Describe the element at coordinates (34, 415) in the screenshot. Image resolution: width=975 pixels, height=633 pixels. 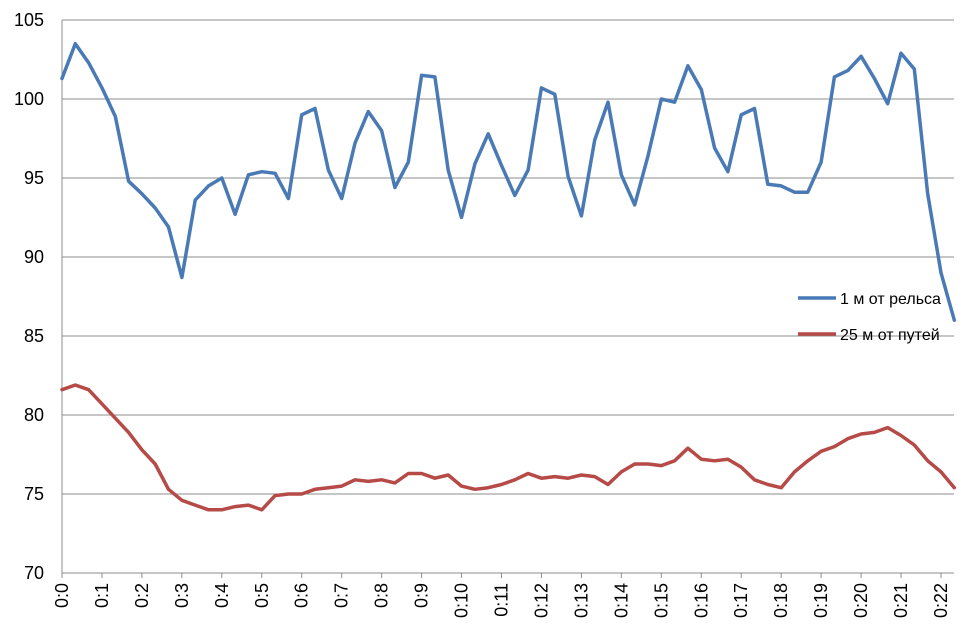
I see `y-tick-label: 80` at that location.